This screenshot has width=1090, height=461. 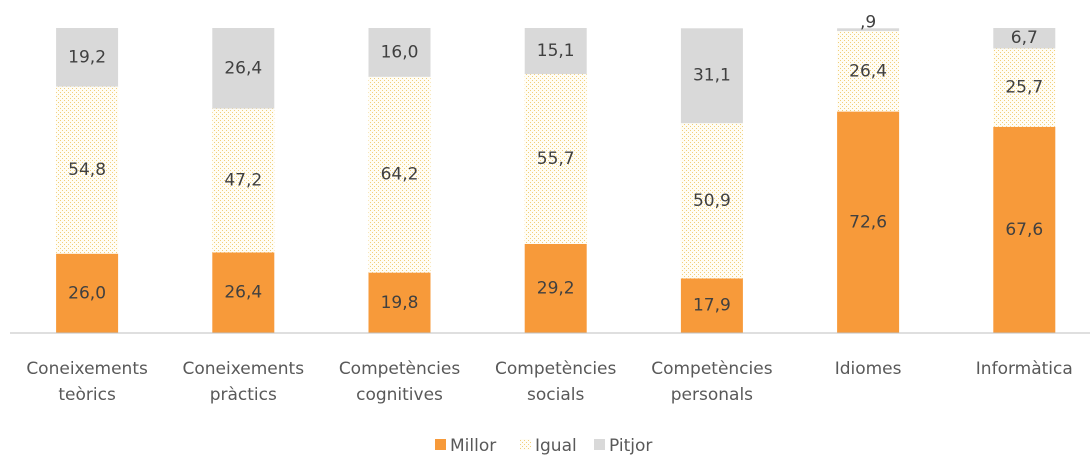 I want to click on x-tick-label: Coneixements pràctics, so click(x=244, y=382).